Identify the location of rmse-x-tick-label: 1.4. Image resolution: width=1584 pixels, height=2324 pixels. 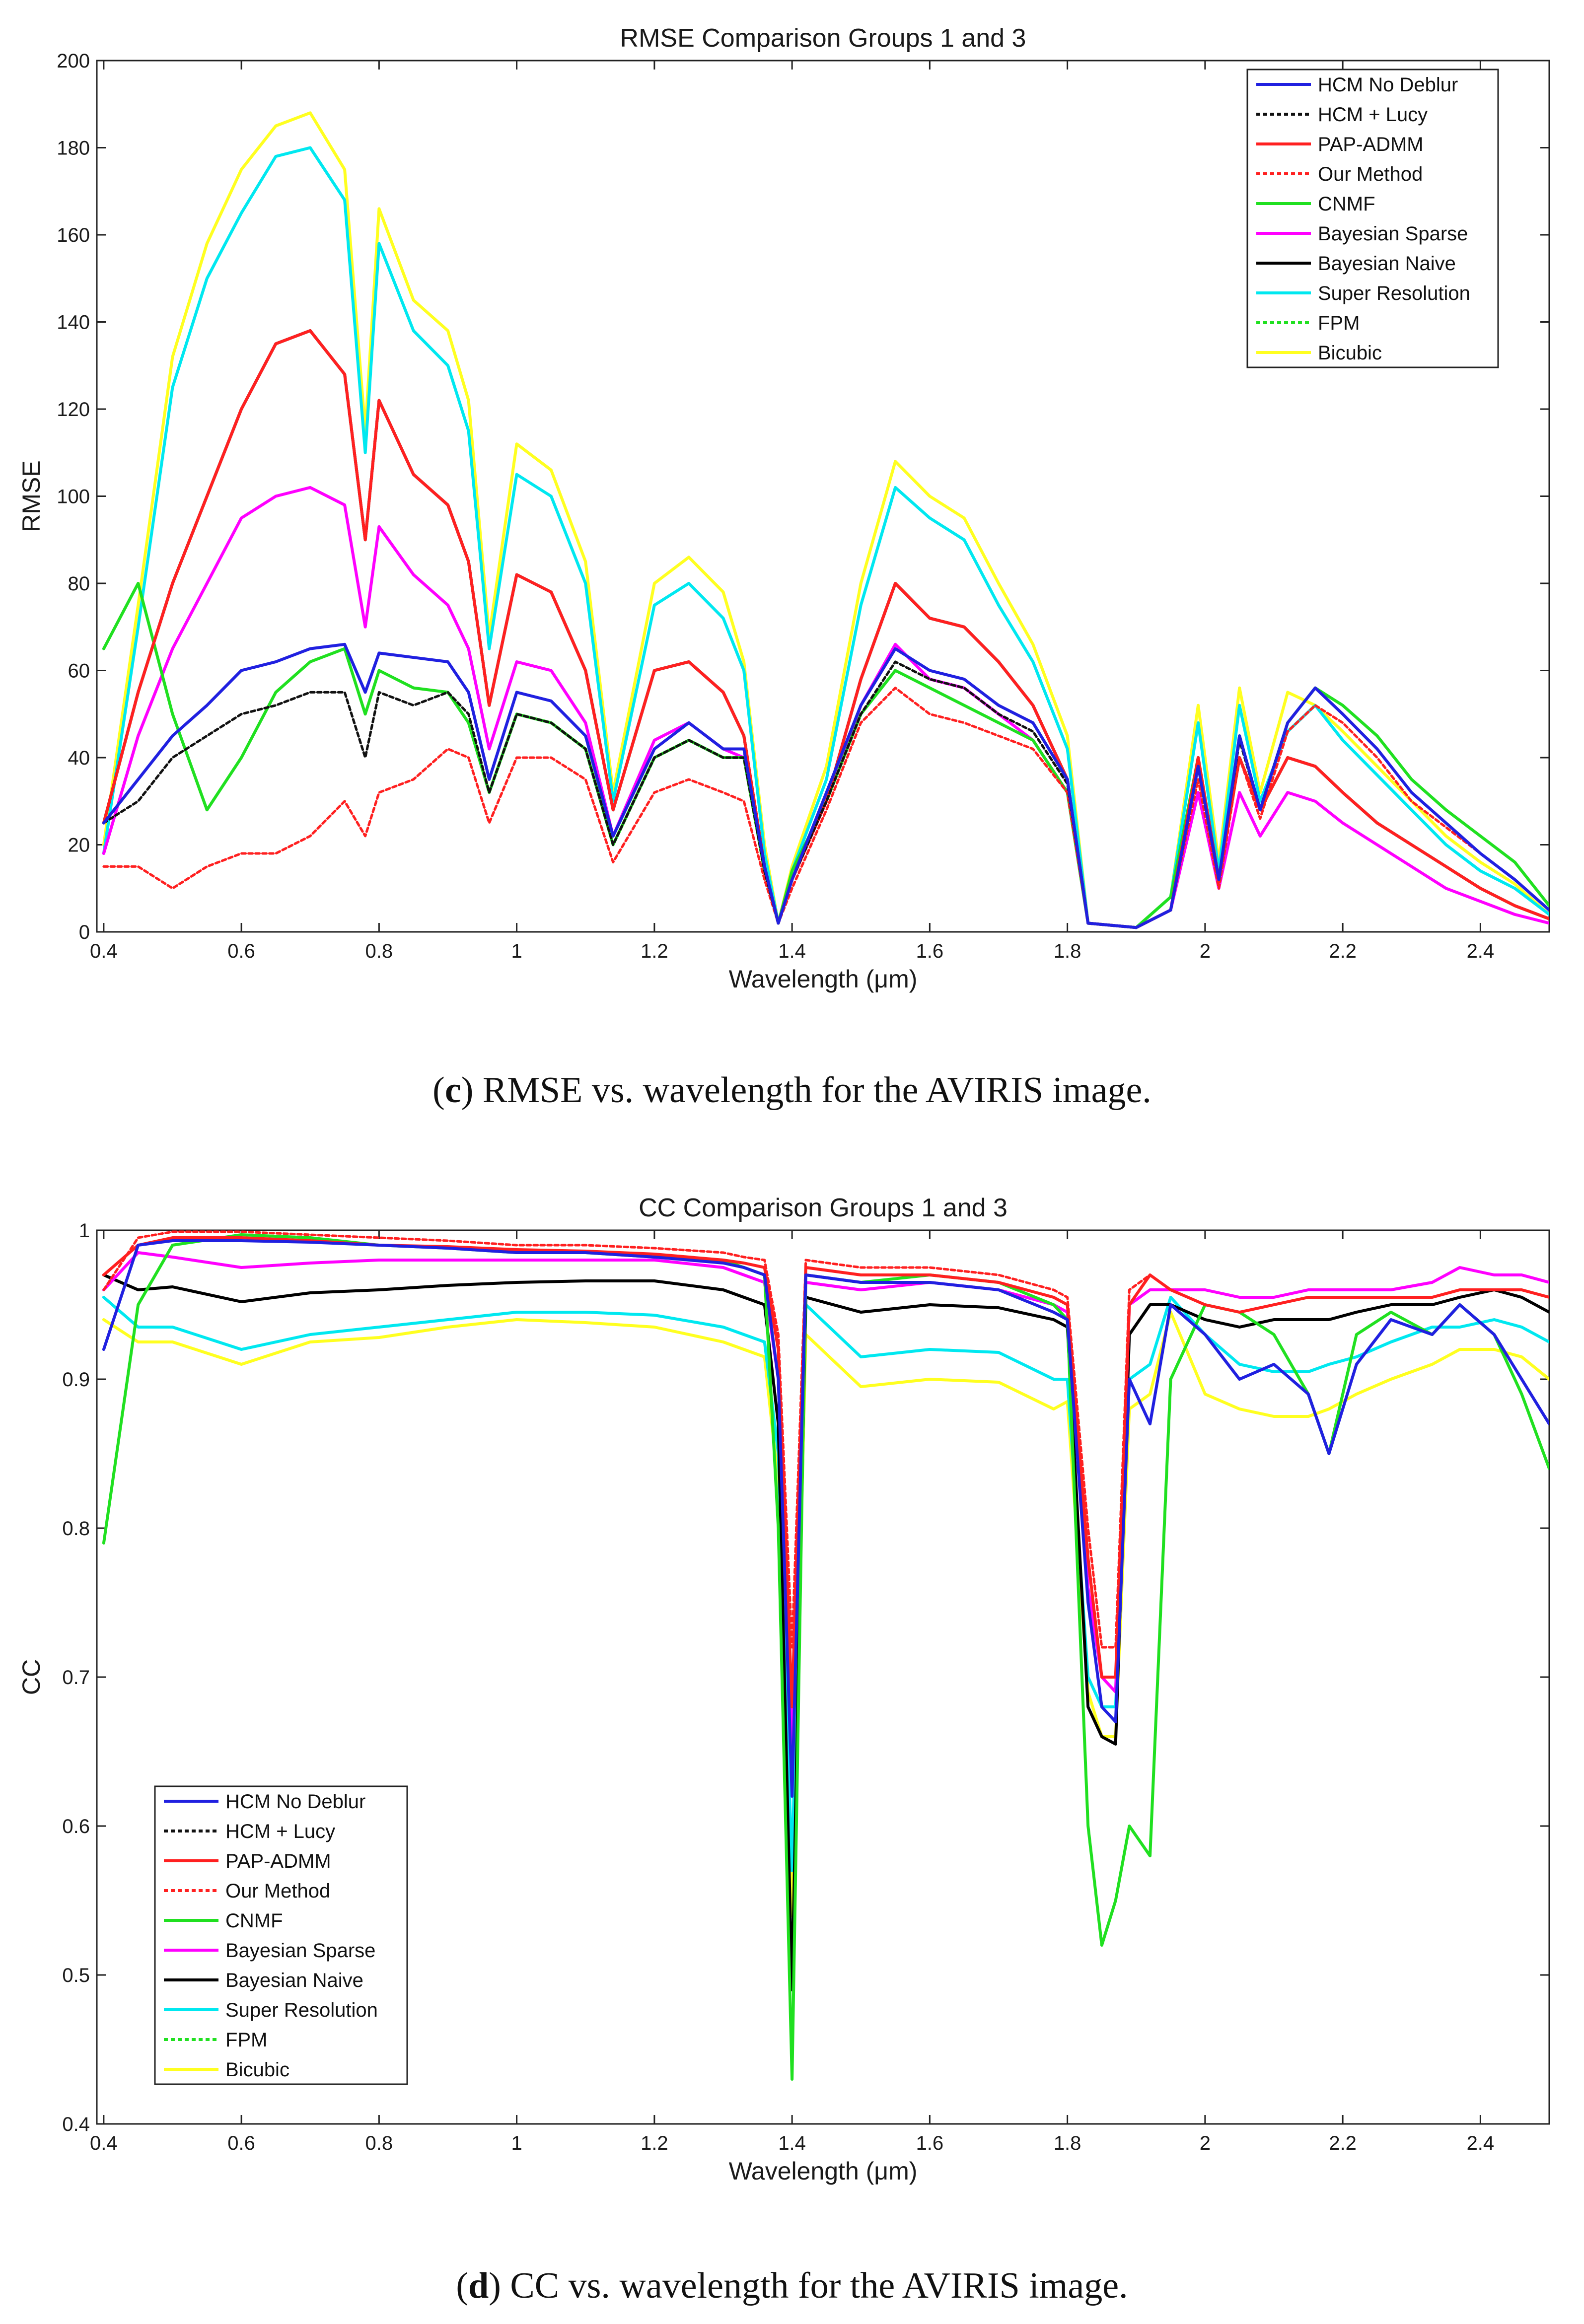
(792, 951).